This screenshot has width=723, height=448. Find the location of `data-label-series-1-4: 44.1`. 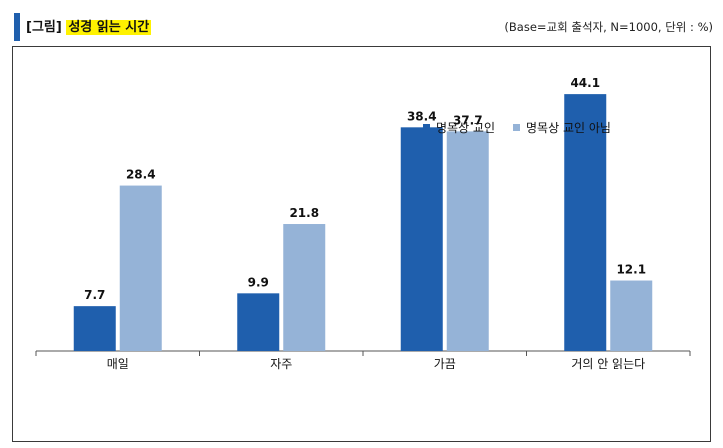

data-label-series-1-4: 44.1 is located at coordinates (585, 83).